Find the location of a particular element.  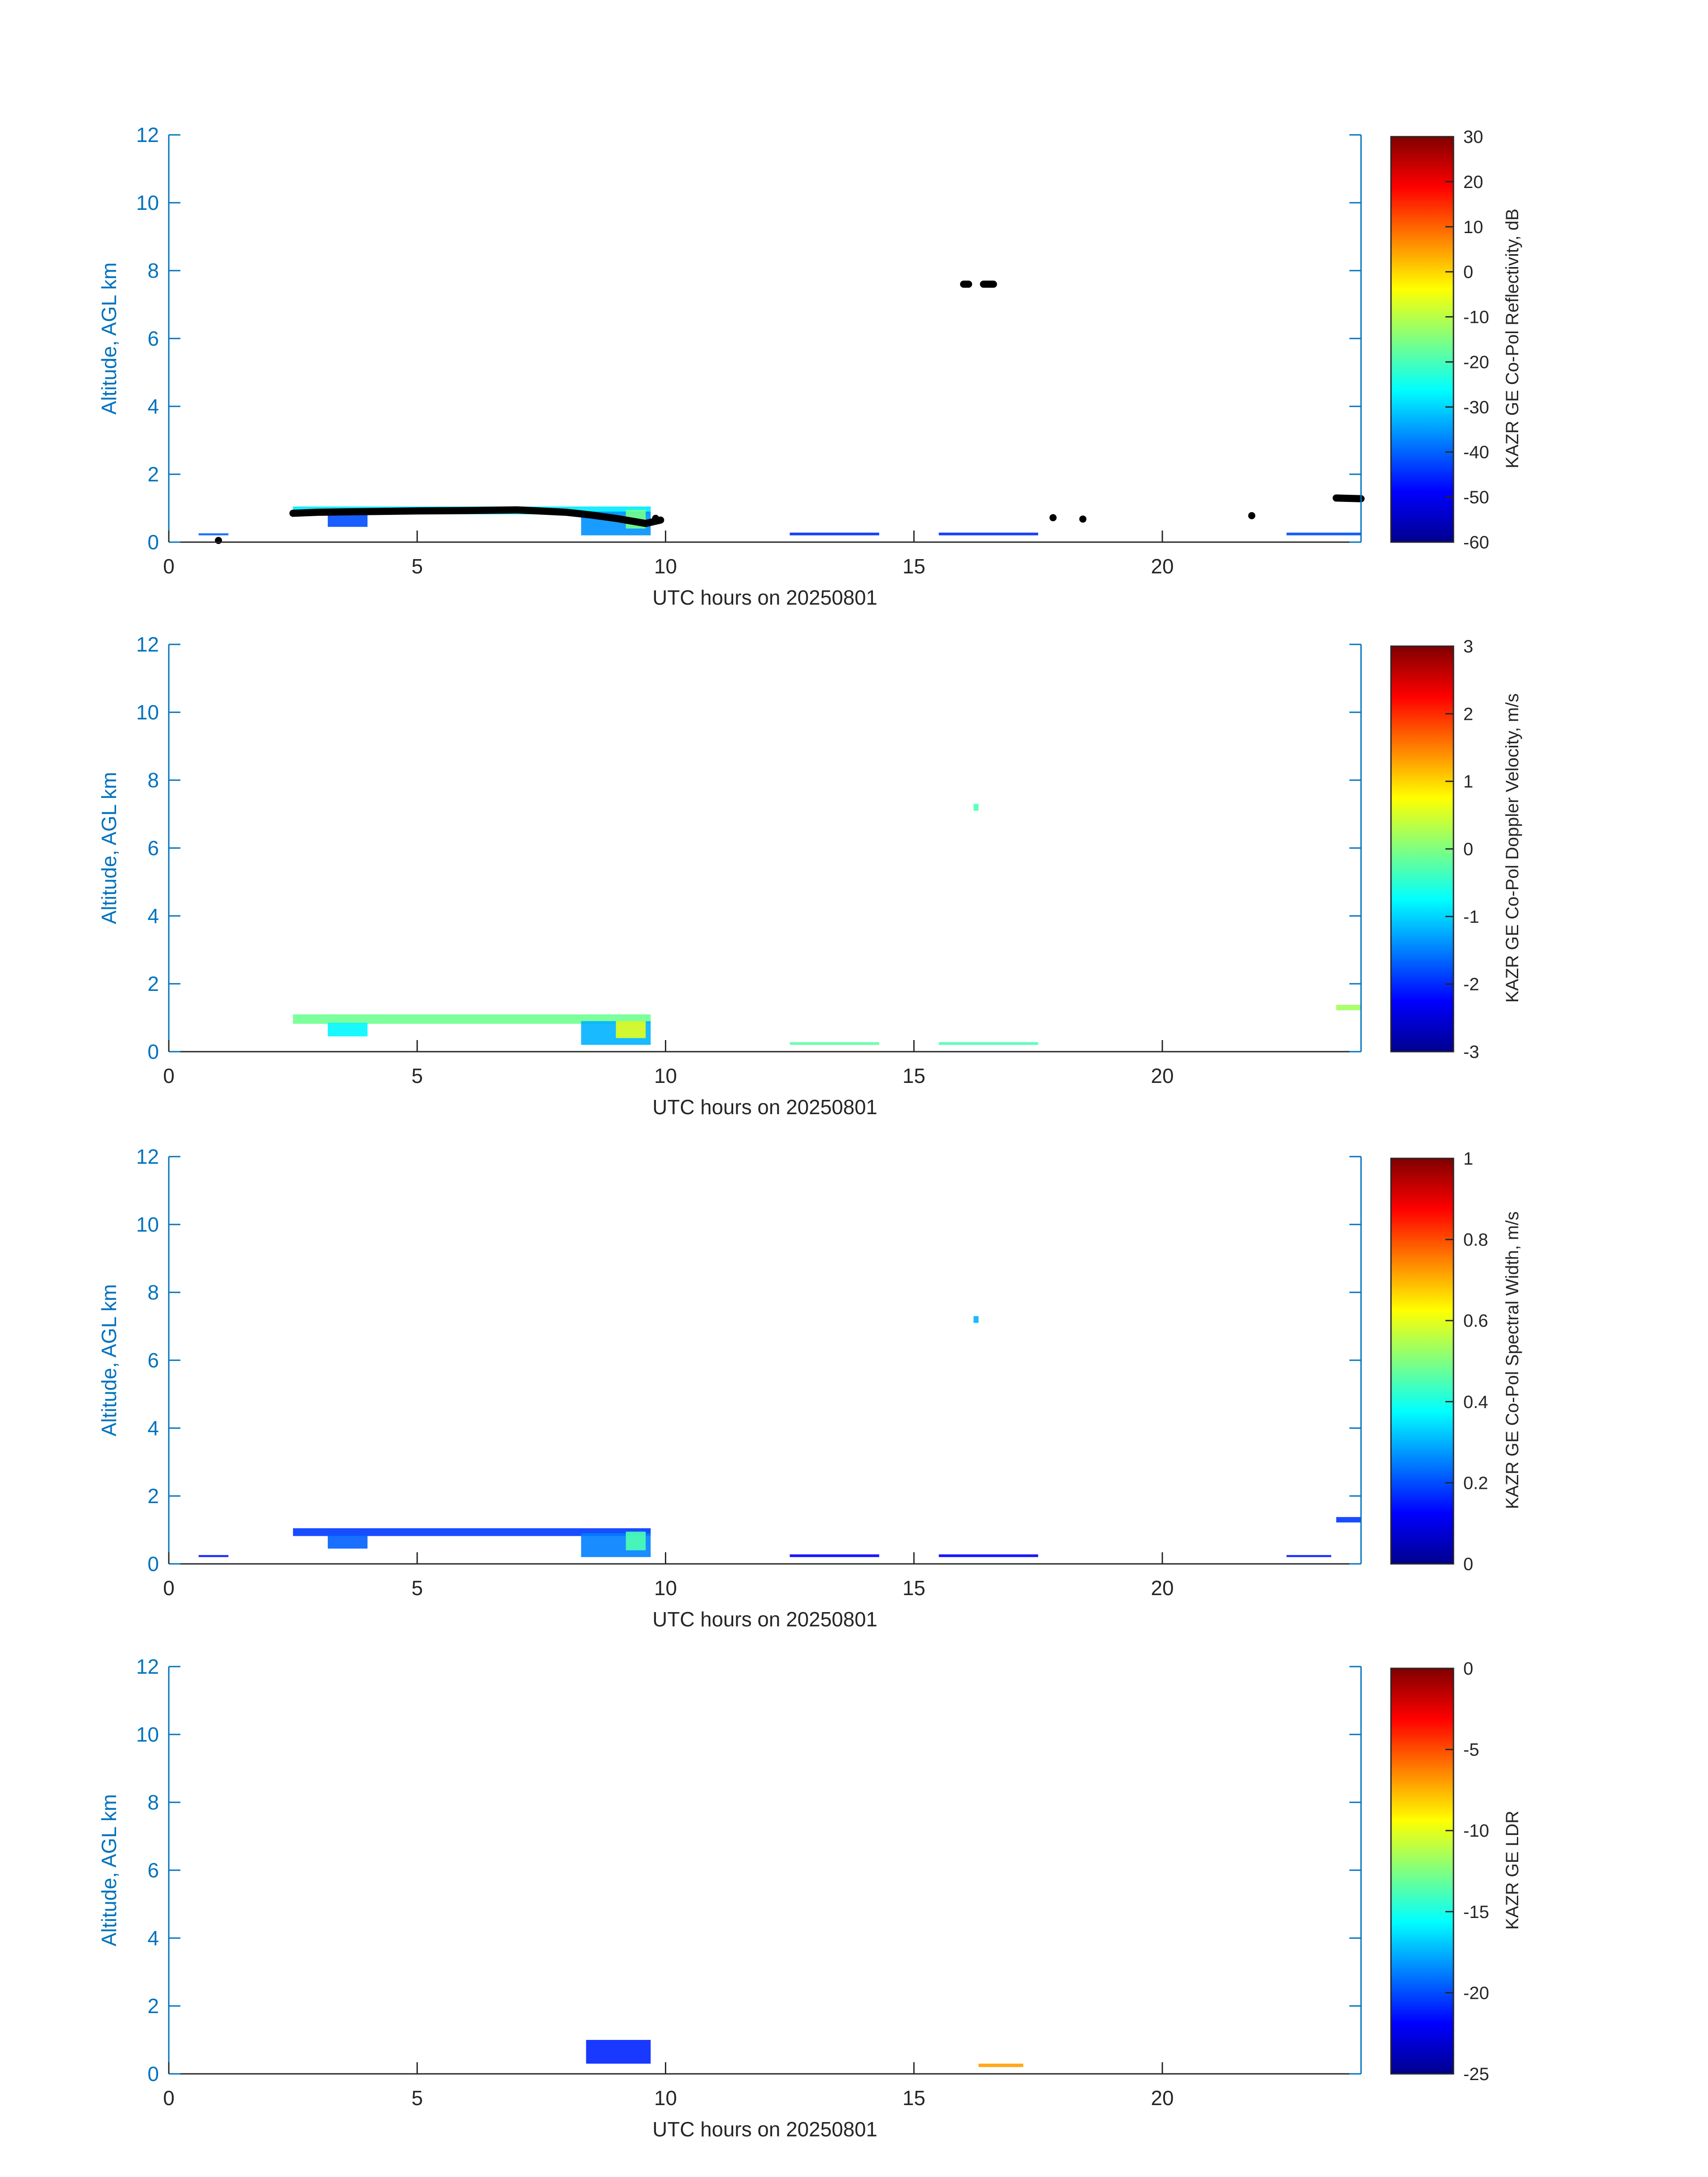

colorbar-tick-label: -5 is located at coordinates (1471, 1750).